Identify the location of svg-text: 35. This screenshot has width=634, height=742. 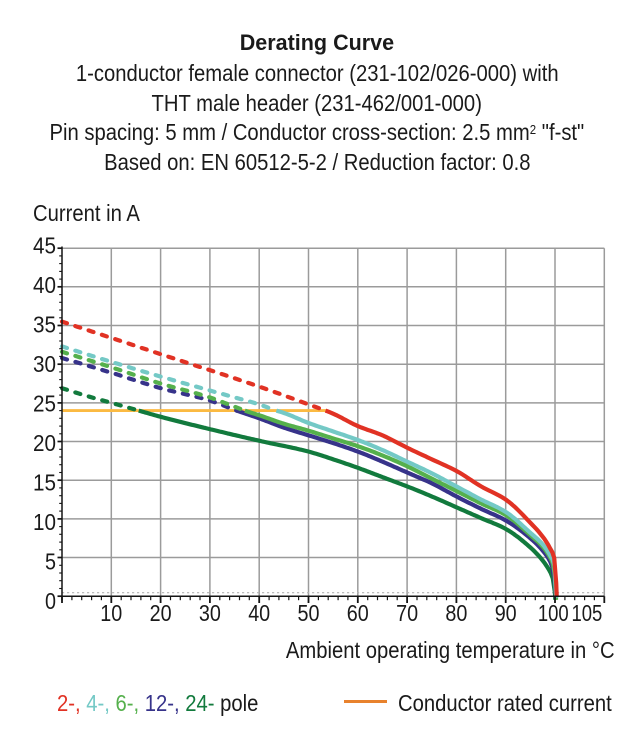
(44, 325).